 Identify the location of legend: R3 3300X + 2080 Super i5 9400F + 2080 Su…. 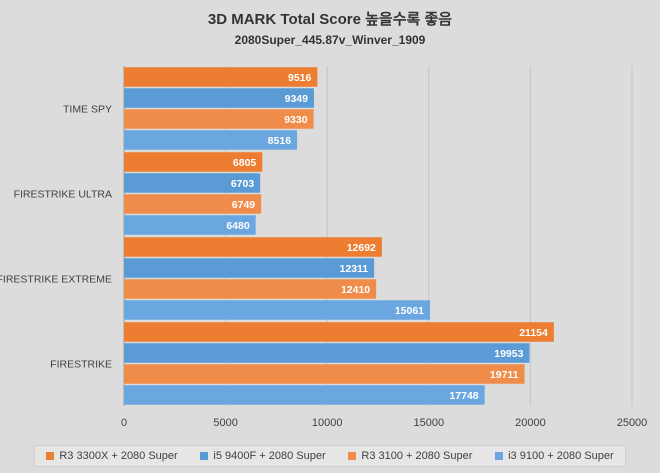
(330, 456).